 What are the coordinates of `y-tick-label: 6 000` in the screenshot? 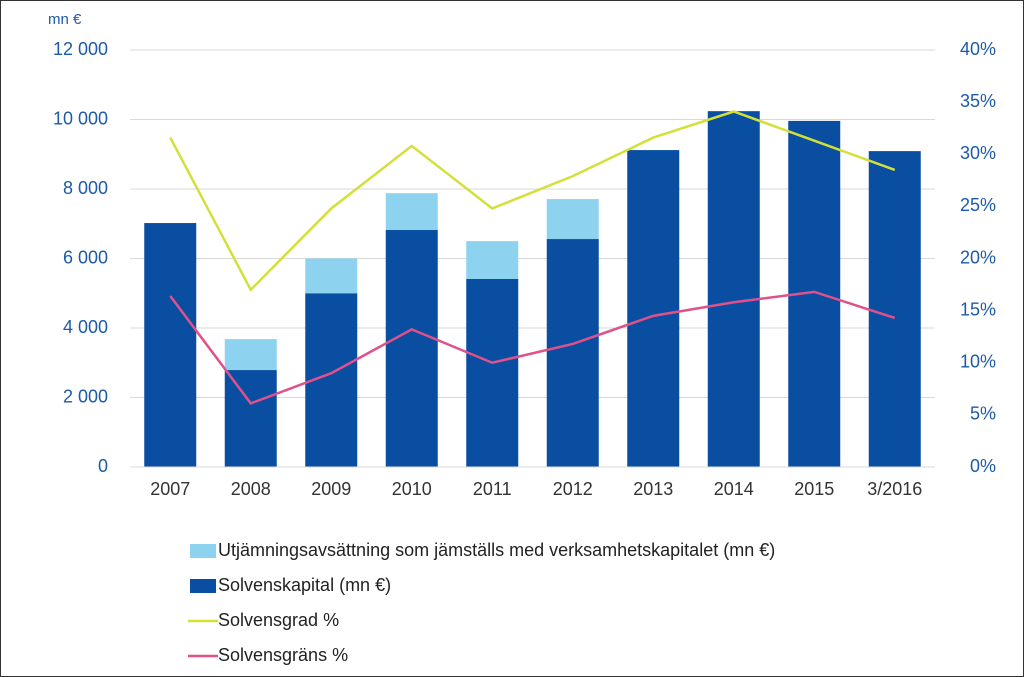 It's located at (85, 257).